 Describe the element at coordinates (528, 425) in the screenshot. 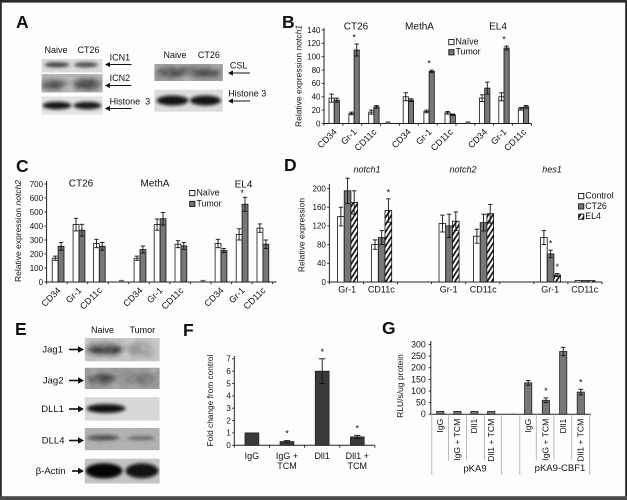

I see `svg-text: IgG` at that location.